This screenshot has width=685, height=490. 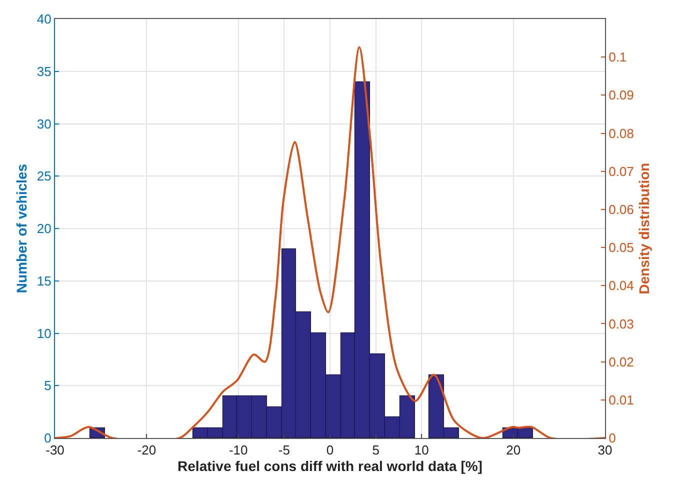 I want to click on y2-tick-label: 0.03, so click(x=621, y=324).